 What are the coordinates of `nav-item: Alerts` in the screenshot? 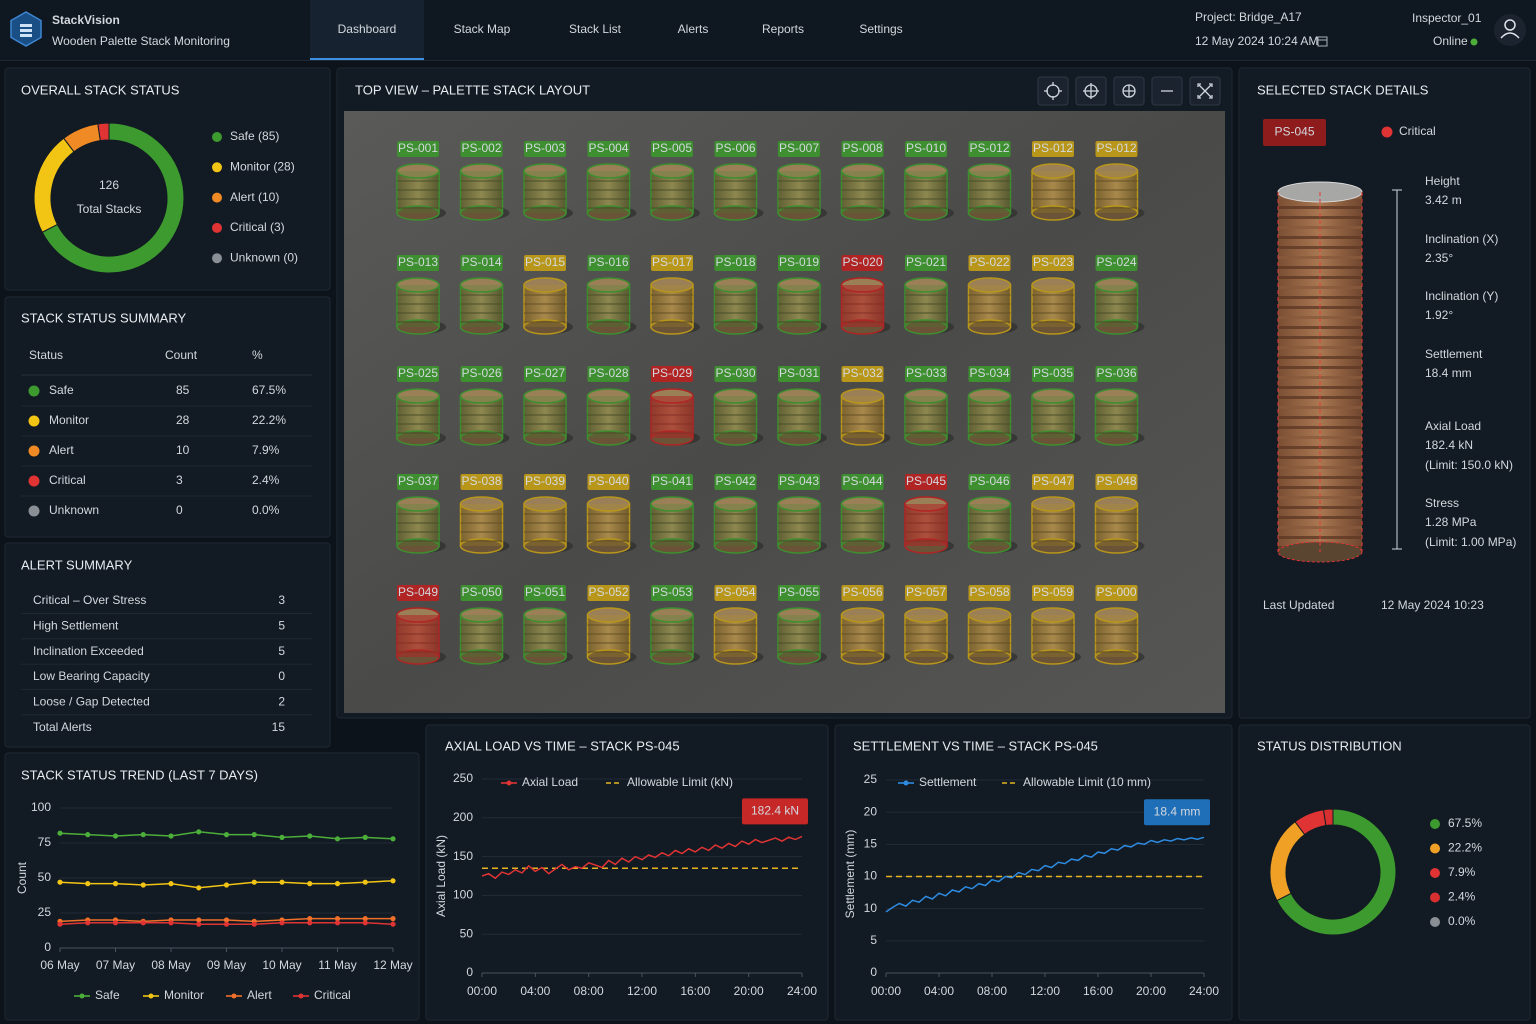 It's located at (693, 29).